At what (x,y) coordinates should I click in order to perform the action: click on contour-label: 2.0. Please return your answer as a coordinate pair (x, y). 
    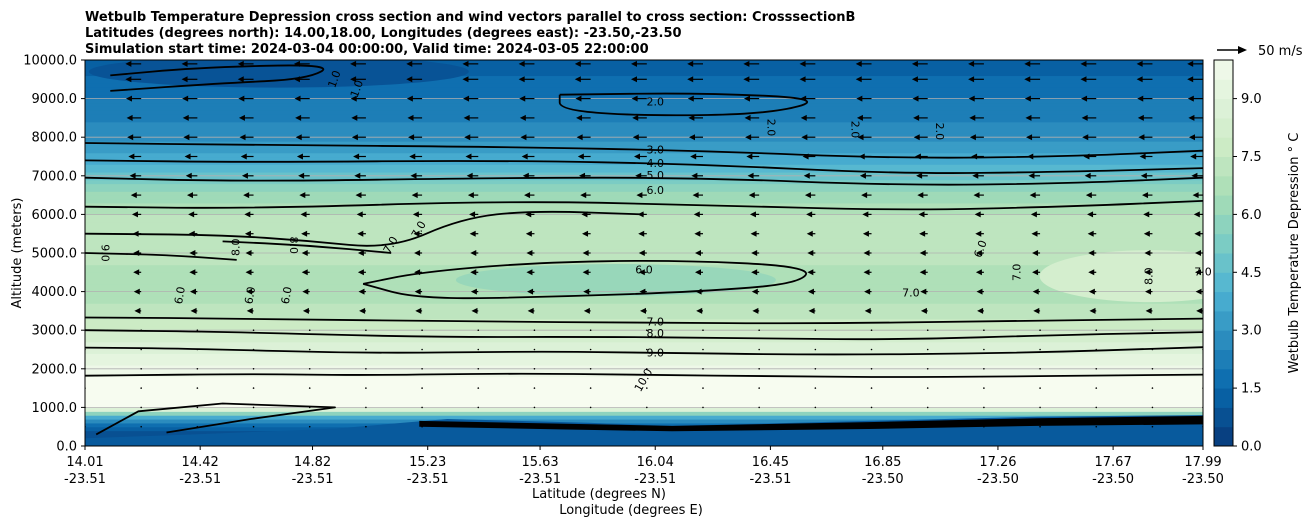
    Looking at the image, I should click on (655, 101).